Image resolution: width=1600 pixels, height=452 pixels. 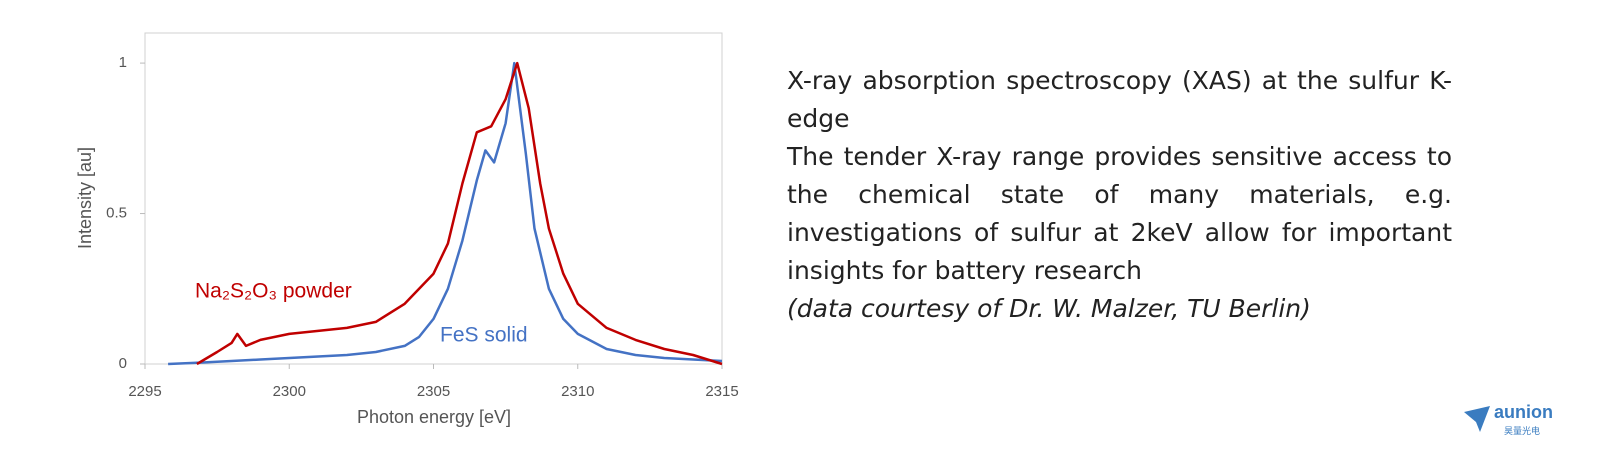 What do you see at coordinates (577, 391) in the screenshot?
I see `x-tick-label: 2310` at bounding box center [577, 391].